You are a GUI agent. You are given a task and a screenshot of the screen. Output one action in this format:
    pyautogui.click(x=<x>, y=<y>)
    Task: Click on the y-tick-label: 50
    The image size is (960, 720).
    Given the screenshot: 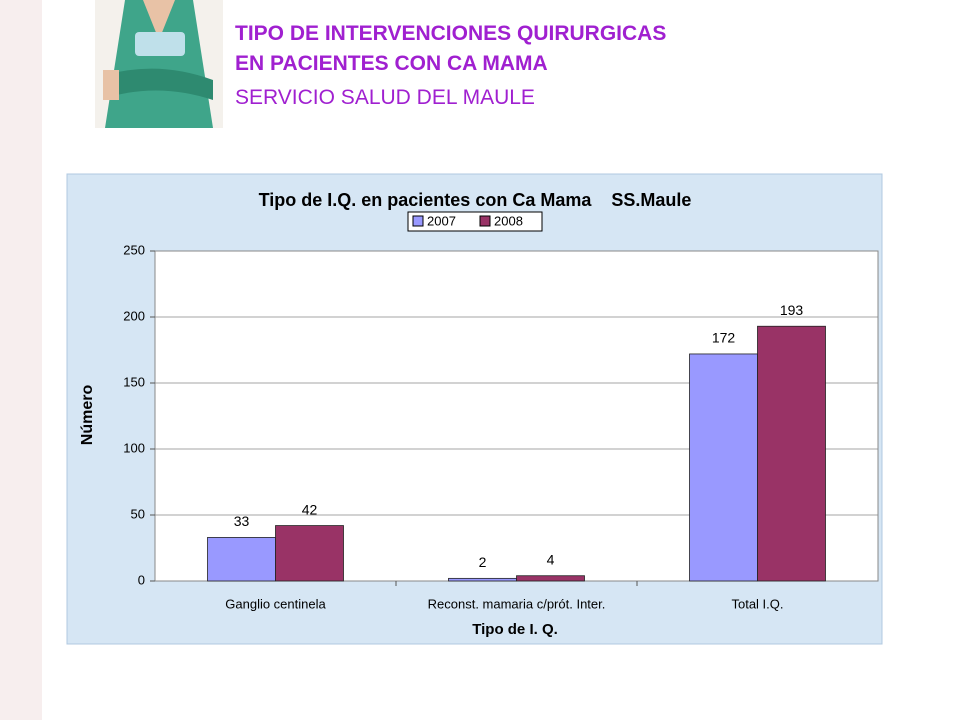 What is the action you would take?
    pyautogui.click(x=138, y=513)
    